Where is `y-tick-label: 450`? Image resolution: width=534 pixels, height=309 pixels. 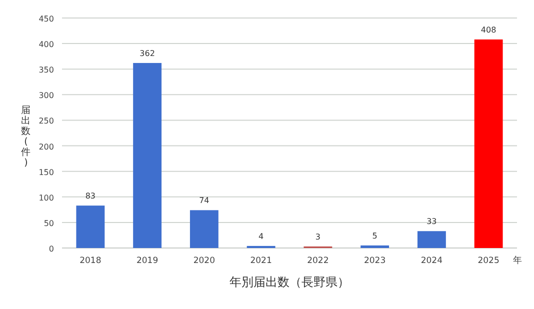
y-tick-label: 450 is located at coordinates (46, 19).